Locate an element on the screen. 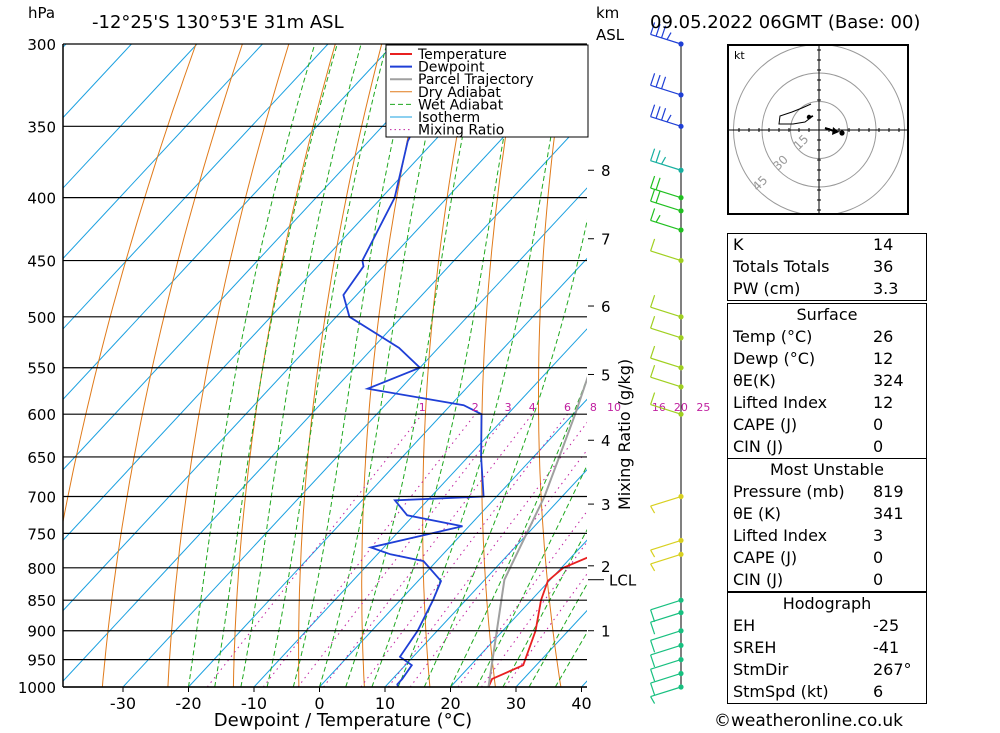 Image resolution: width=1000 pixels, height=733 pixels. pressure-tick-label: 950 is located at coordinates (41, 661).